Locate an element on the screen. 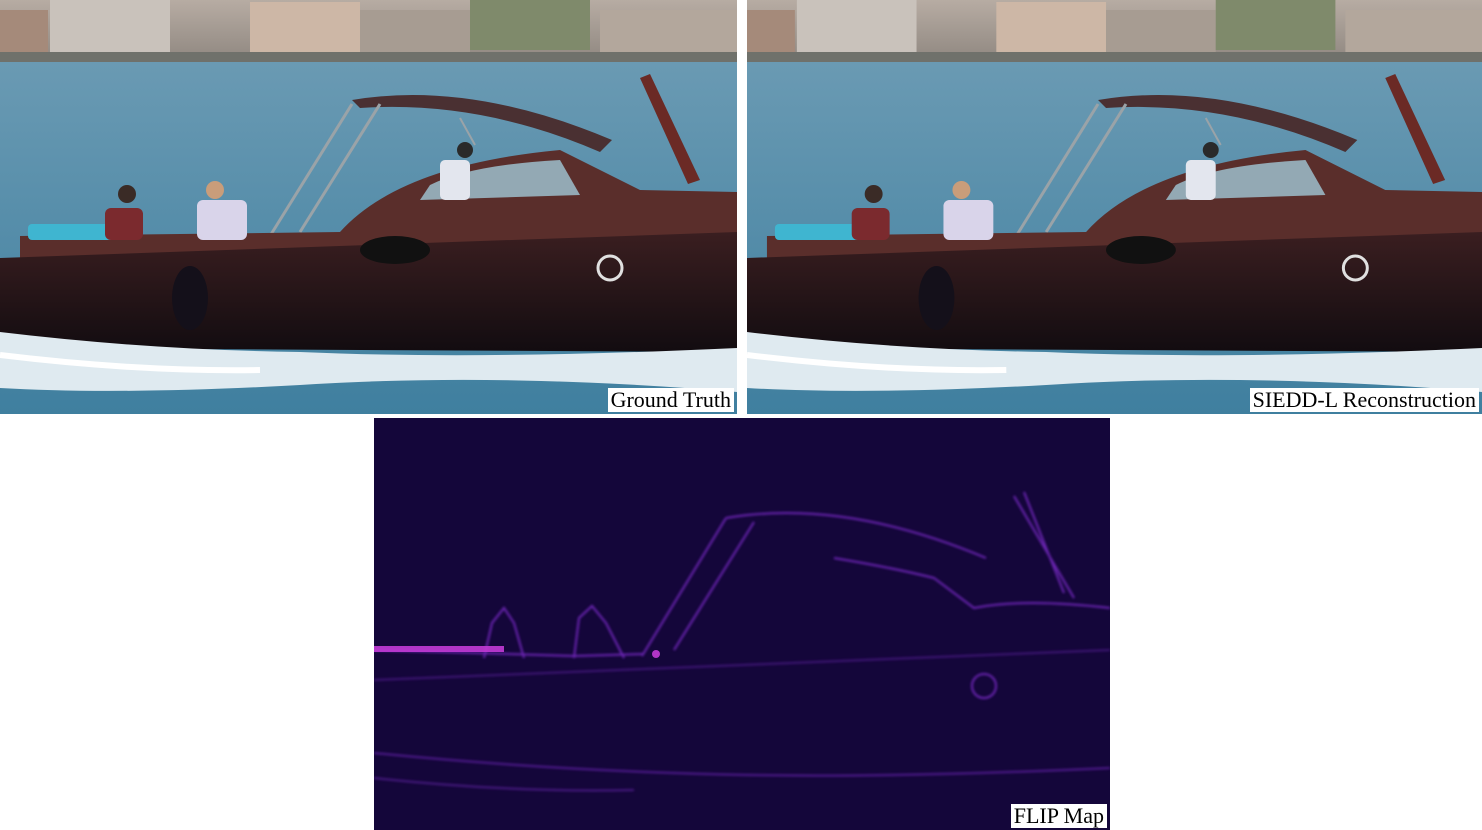  ground-truth-caption: Ground Truth is located at coordinates (670, 400).